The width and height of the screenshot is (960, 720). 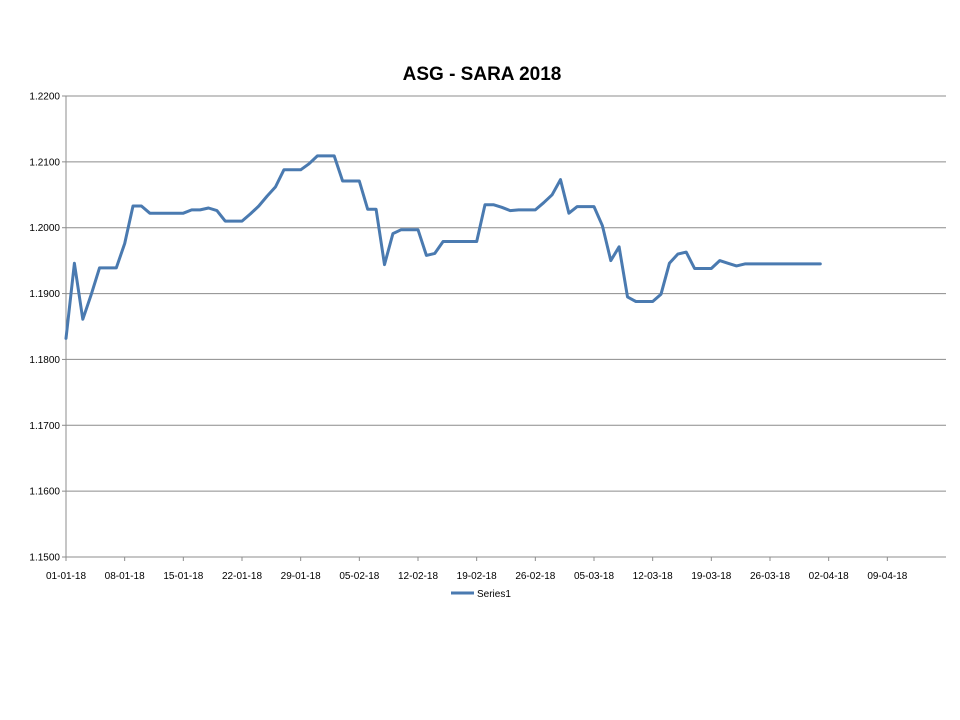 What do you see at coordinates (418, 576) in the screenshot?
I see `x-tick-label: 12-02-18` at bounding box center [418, 576].